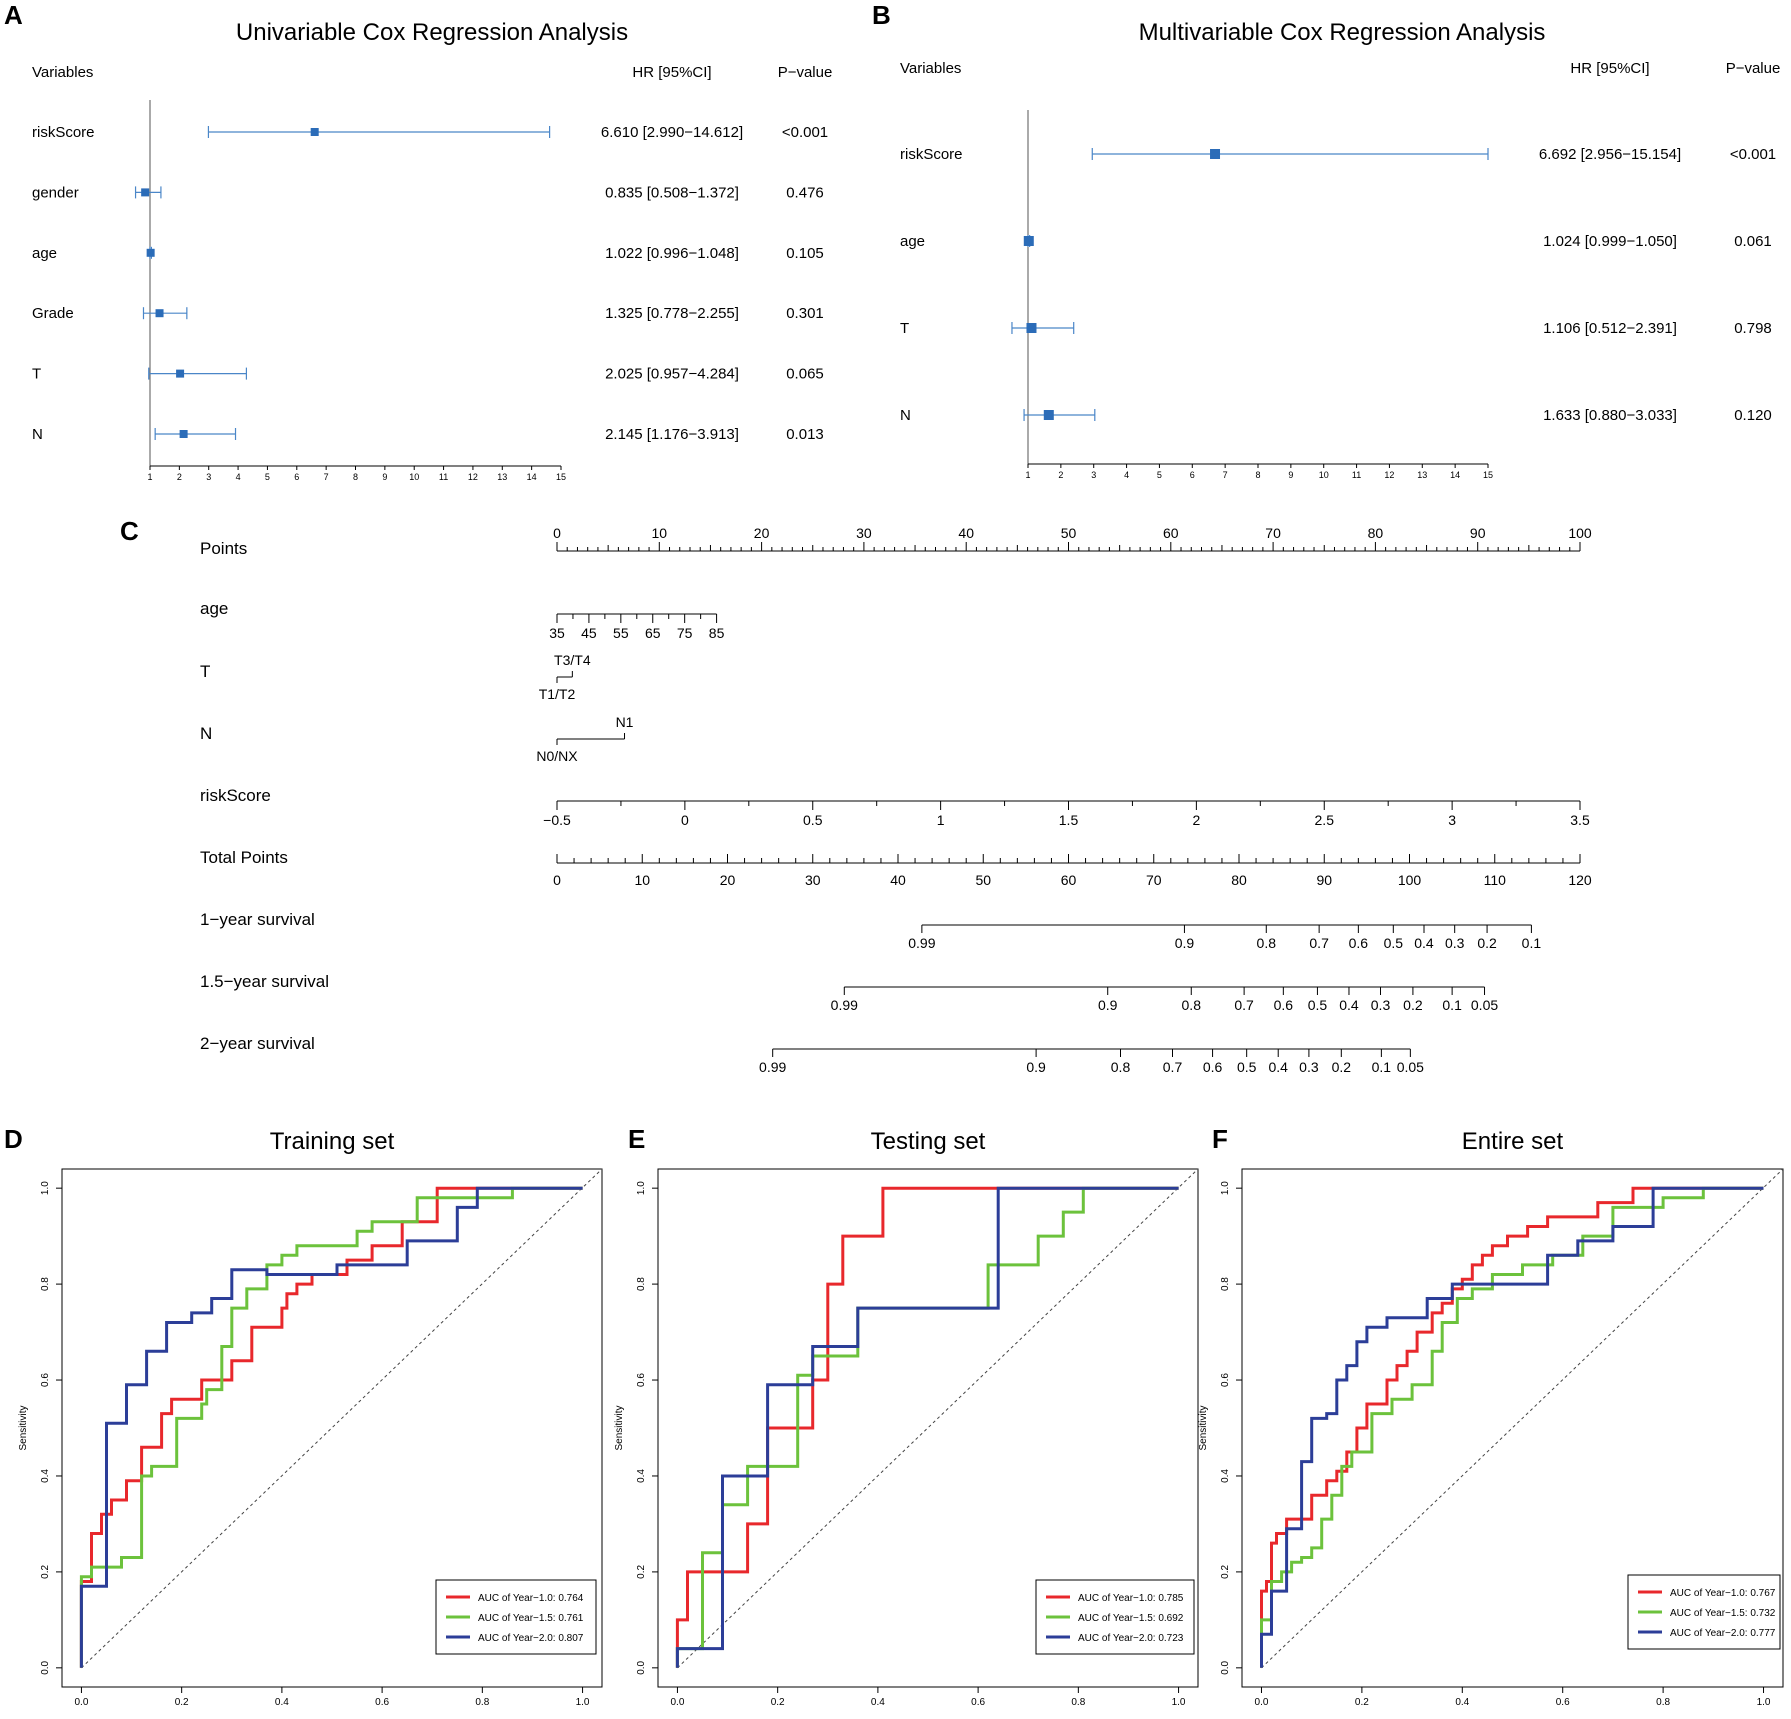 This screenshot has width=1791, height=1719. I want to click on nomogram-row-label: 1.5−year survival, so click(264, 981).